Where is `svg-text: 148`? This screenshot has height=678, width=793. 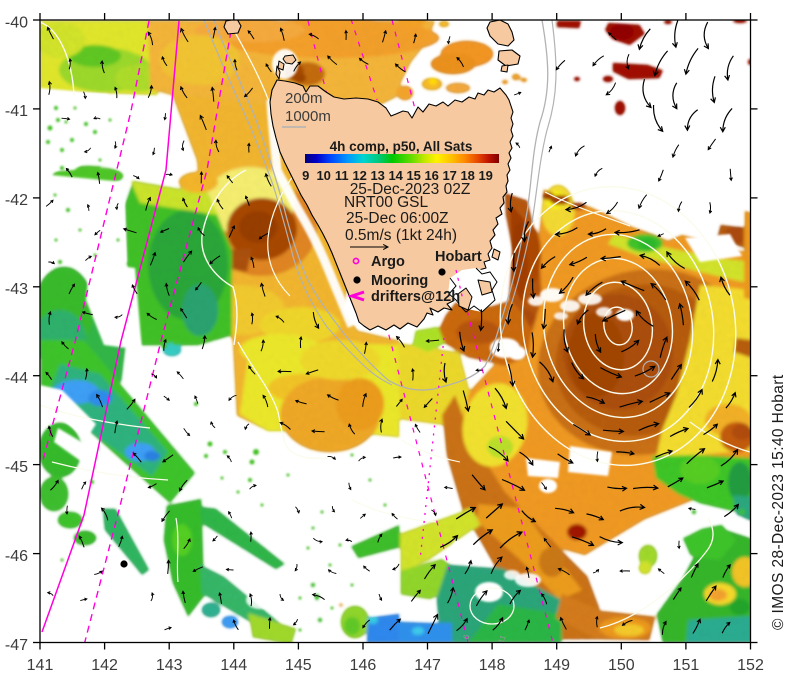 svg-text: 148 is located at coordinates (492, 665).